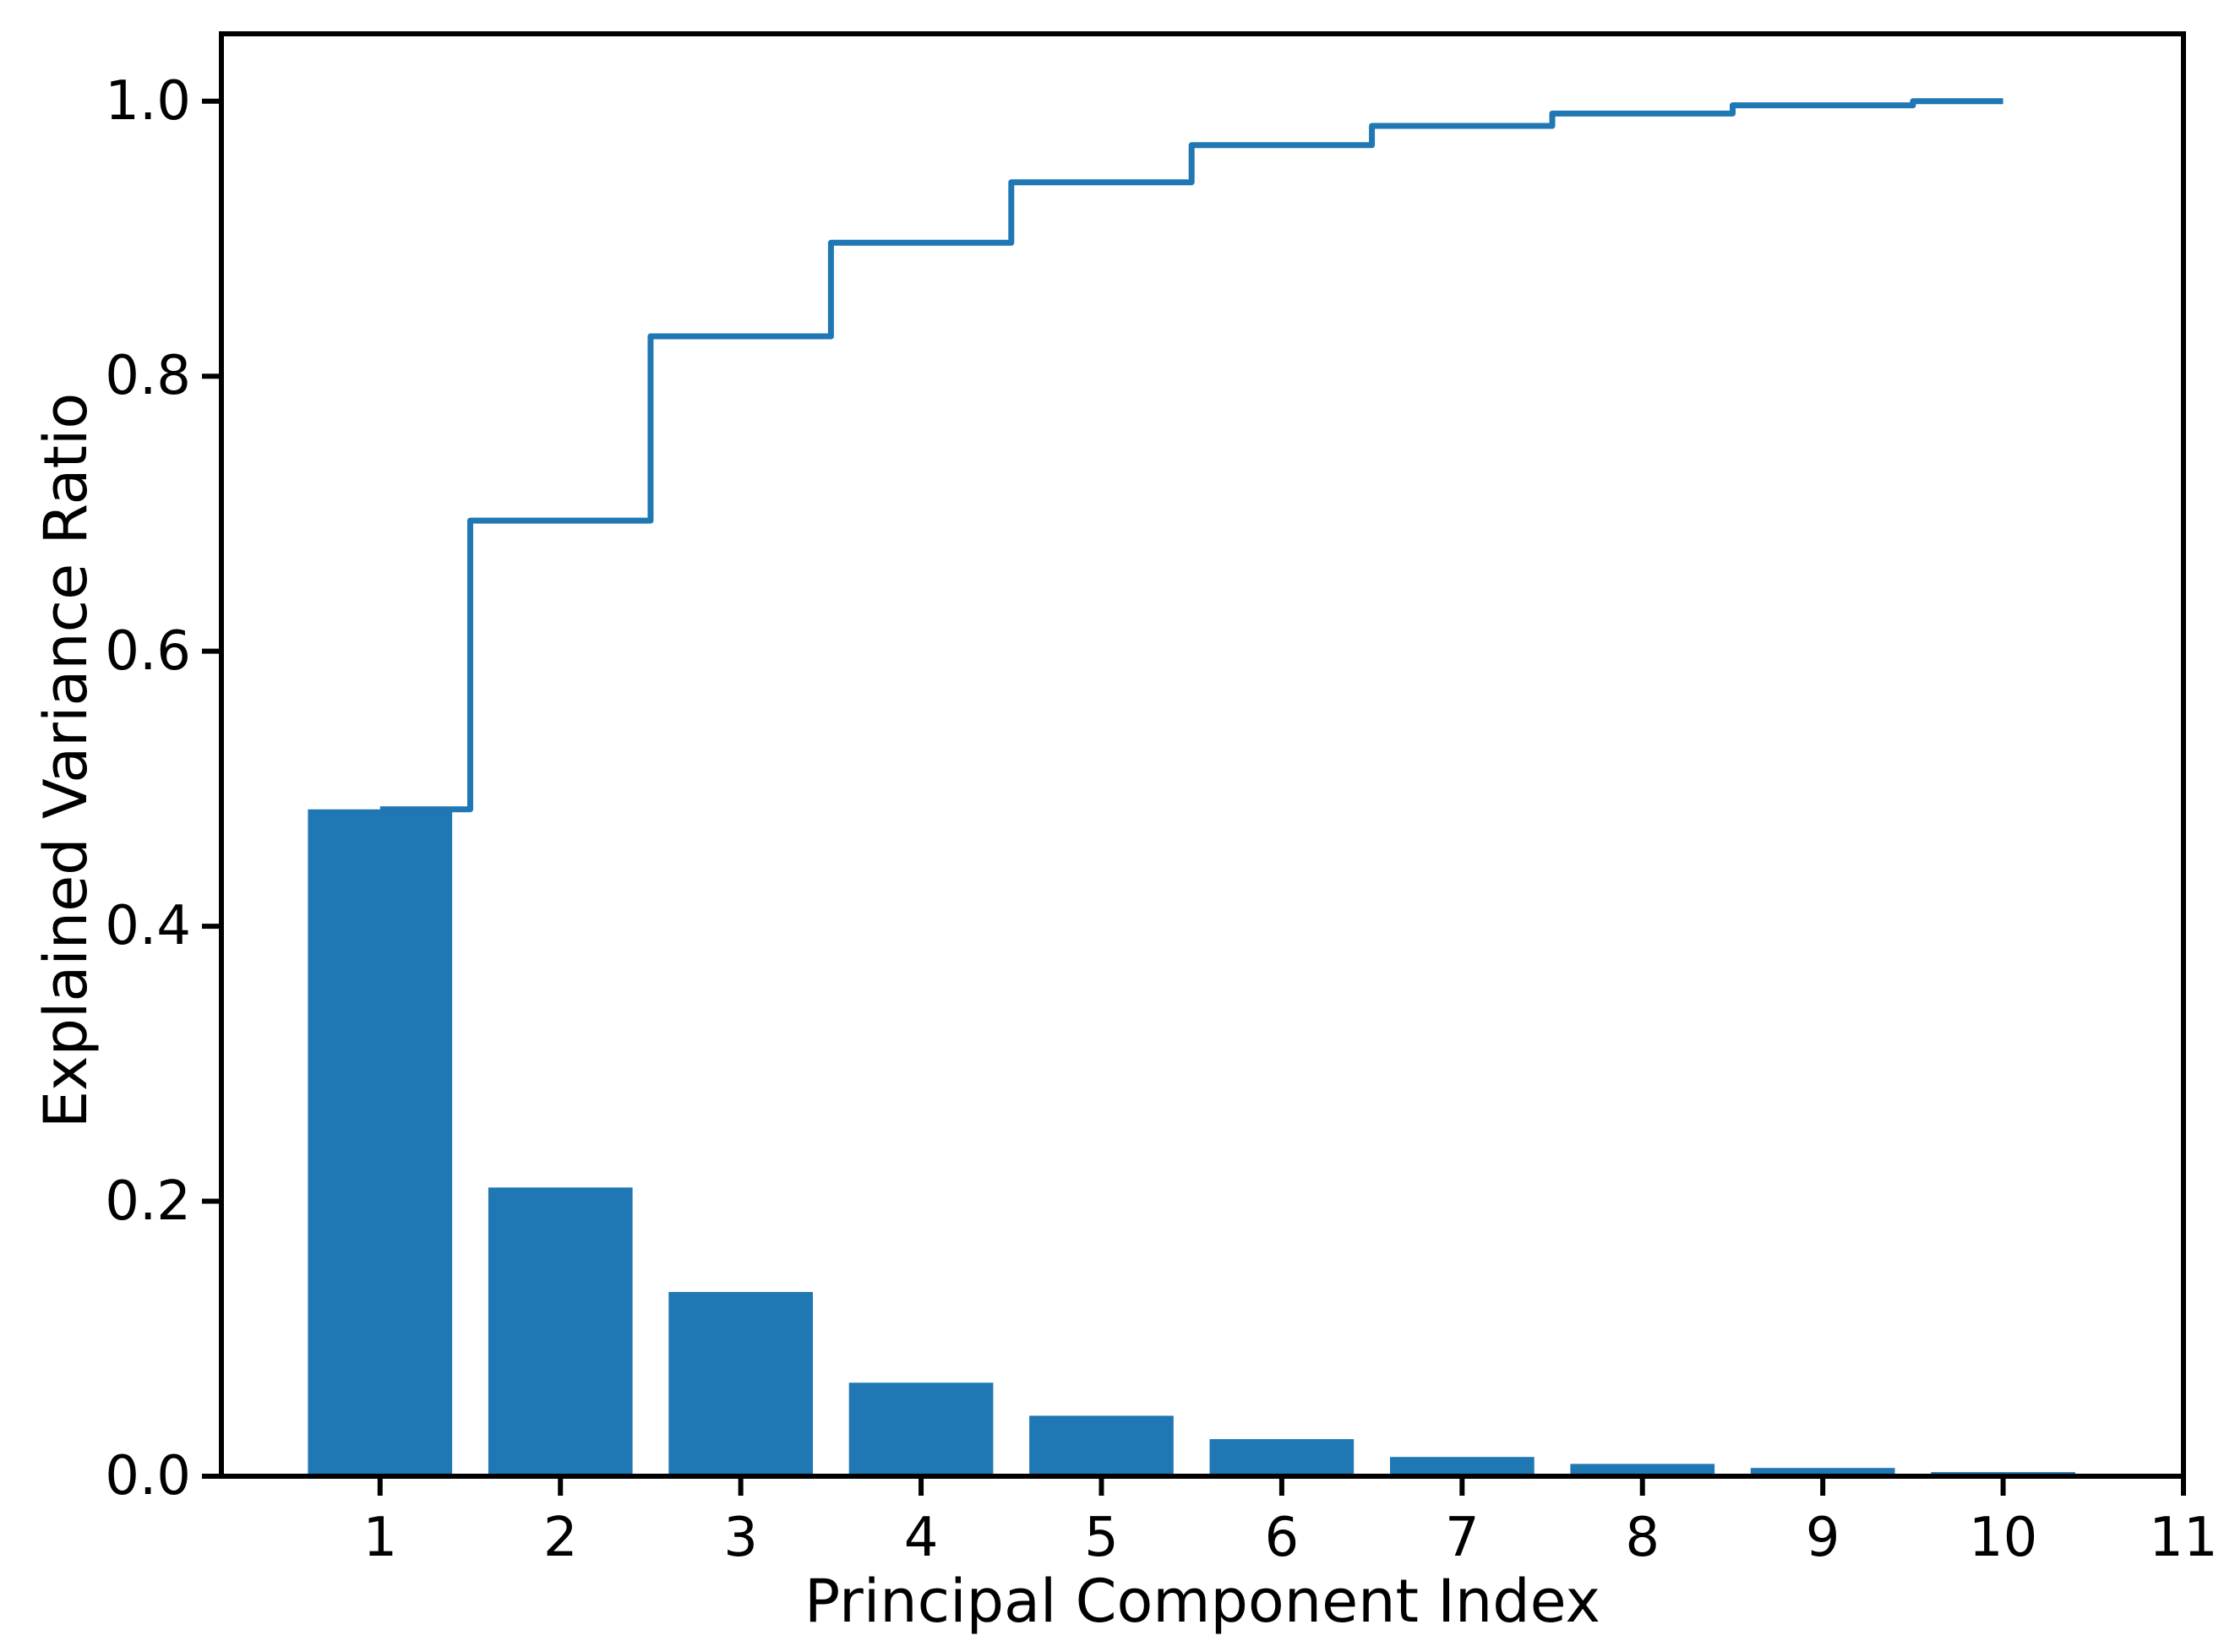 Image resolution: width=2235 pixels, height=1652 pixels. Describe the element at coordinates (148, 376) in the screenshot. I see `y-tick-label: 0.8` at that location.